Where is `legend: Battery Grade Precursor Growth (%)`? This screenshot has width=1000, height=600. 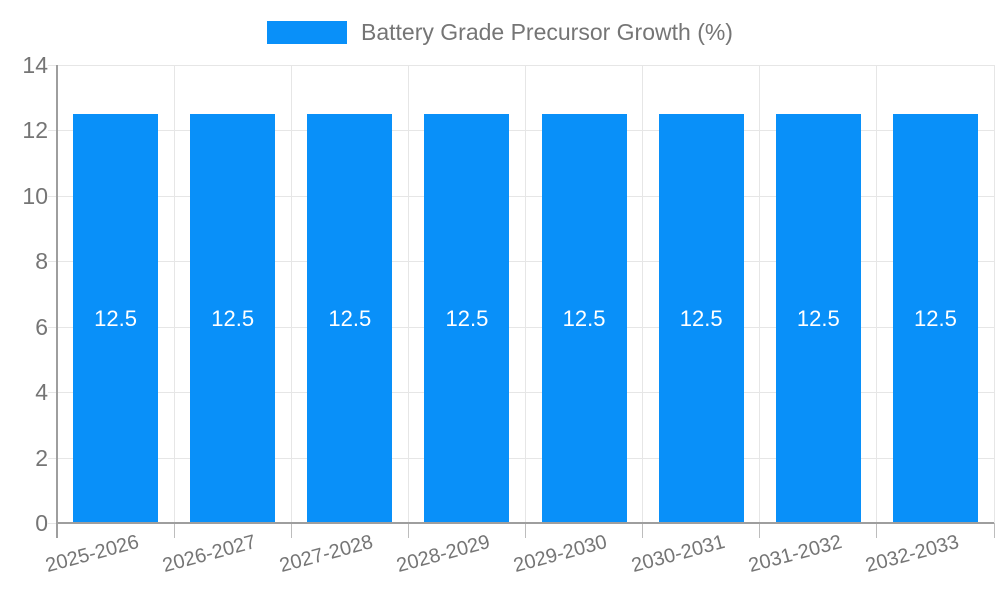 legend: Battery Grade Precursor Growth (%) is located at coordinates (500, 32).